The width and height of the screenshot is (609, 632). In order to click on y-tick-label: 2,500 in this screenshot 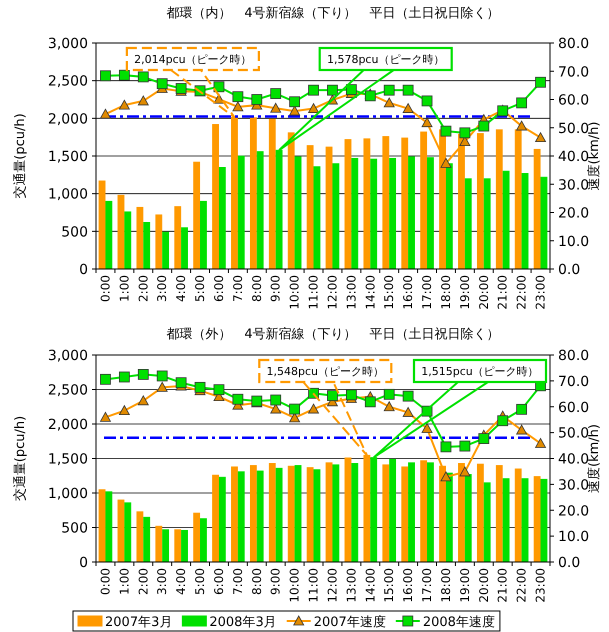, I will do `click(68, 82)`.